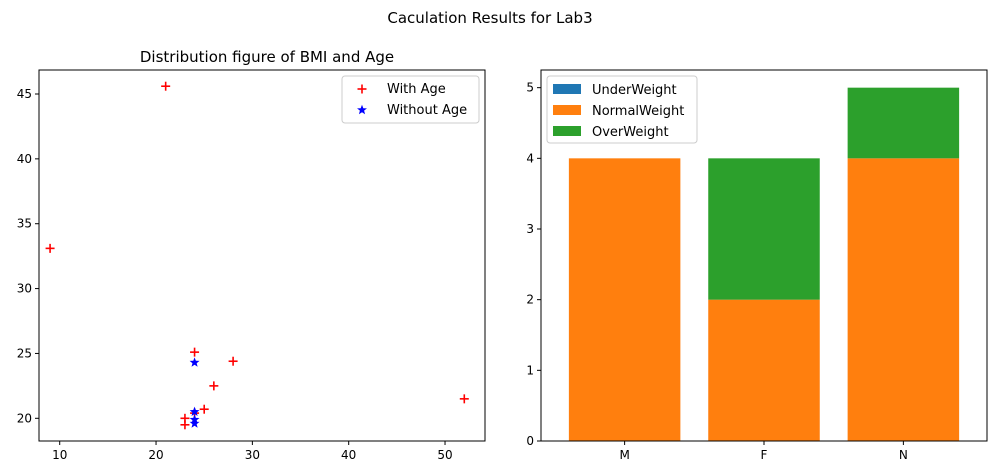 This screenshot has height=475, width=997. I want to click on y-tick-label: 40, so click(24, 159).